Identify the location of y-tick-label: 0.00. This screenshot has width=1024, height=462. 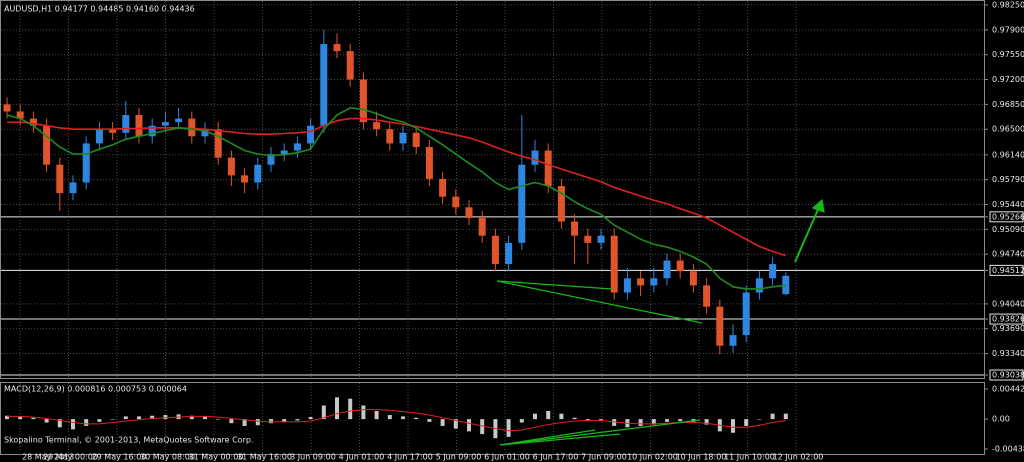
(1001, 419).